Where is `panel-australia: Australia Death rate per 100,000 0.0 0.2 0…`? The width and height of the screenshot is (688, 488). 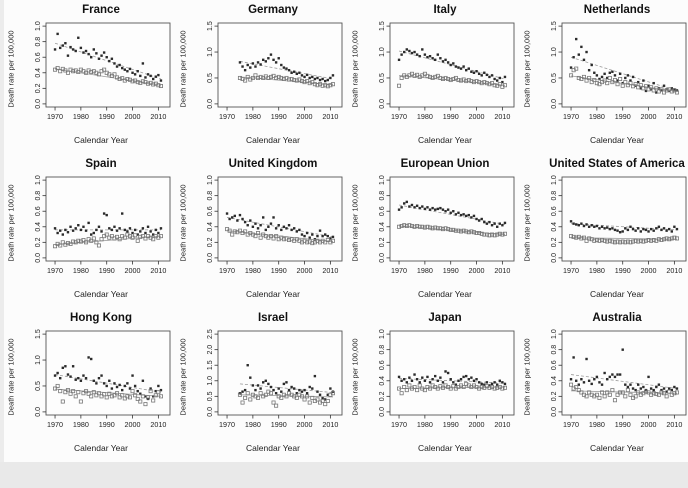 panel-australia: Australia Death rate per 100,000 0.0 0.2 0… is located at coordinates (604, 385).